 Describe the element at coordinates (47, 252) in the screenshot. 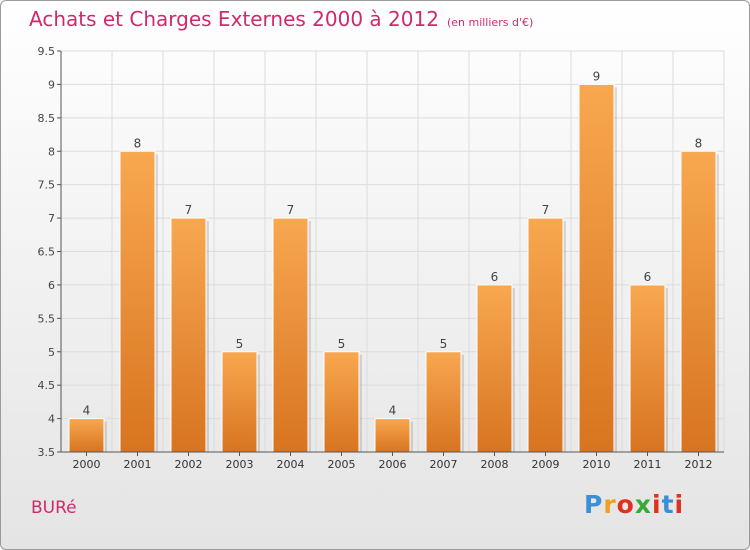

I see `y-tick-label: 6.5` at that location.